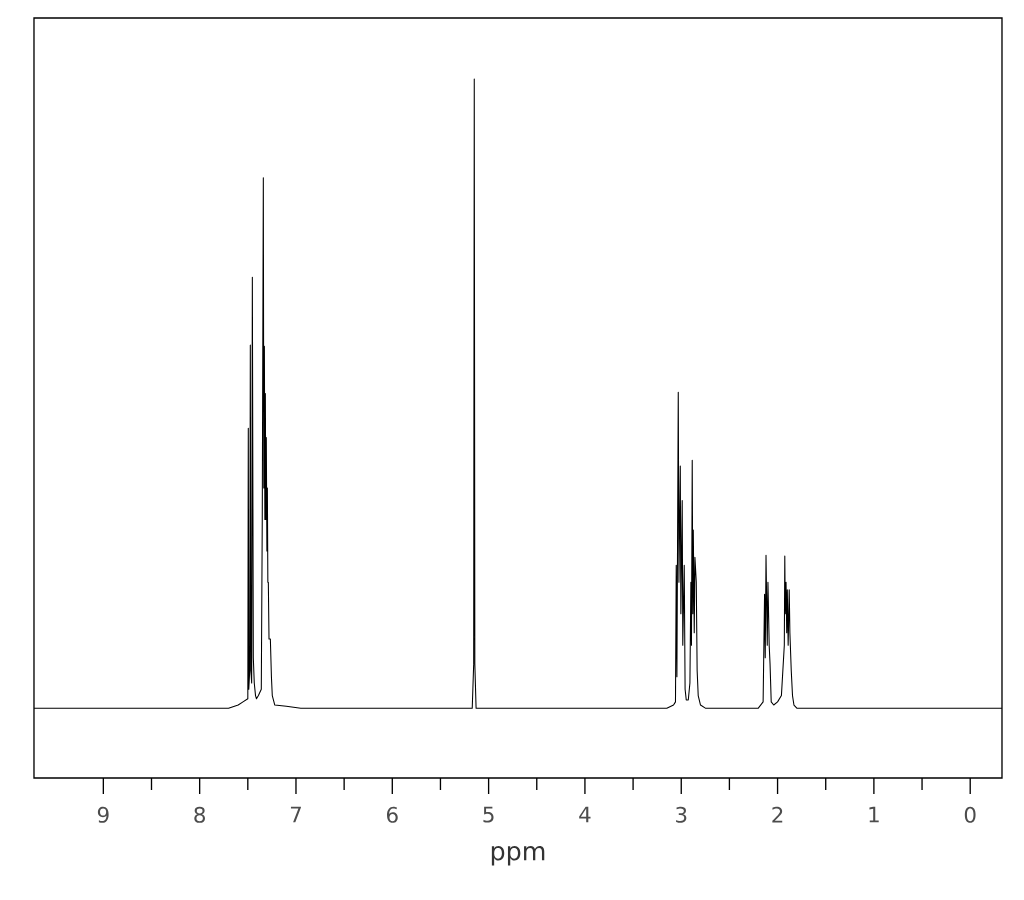  What do you see at coordinates (488, 814) in the screenshot?
I see `x-tick-label: 5` at bounding box center [488, 814].